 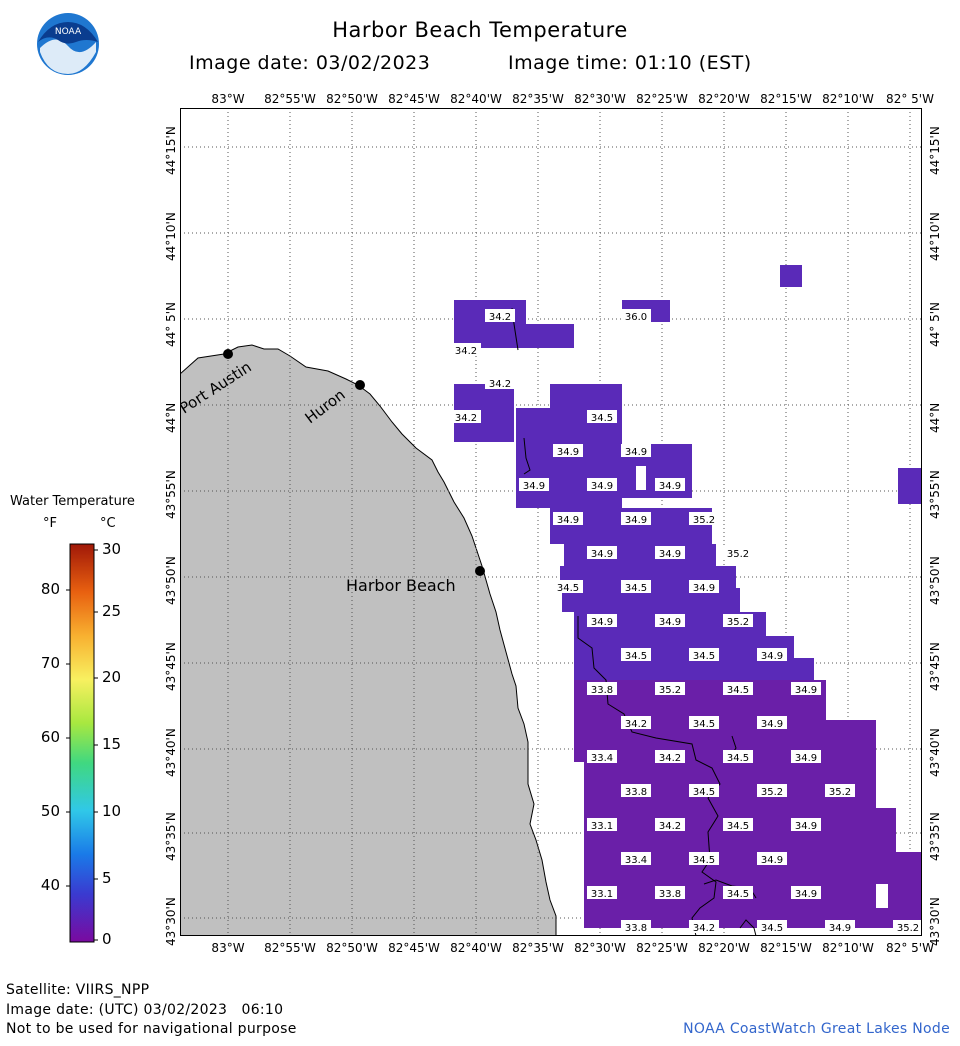 What do you see at coordinates (112, 549) in the screenshot?
I see `legend-c-tick: 30` at bounding box center [112, 549].